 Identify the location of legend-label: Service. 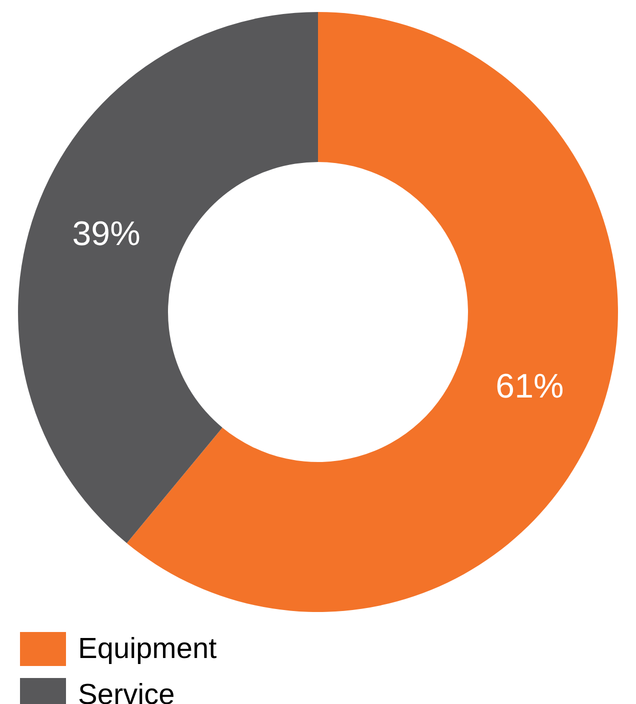
(126, 691).